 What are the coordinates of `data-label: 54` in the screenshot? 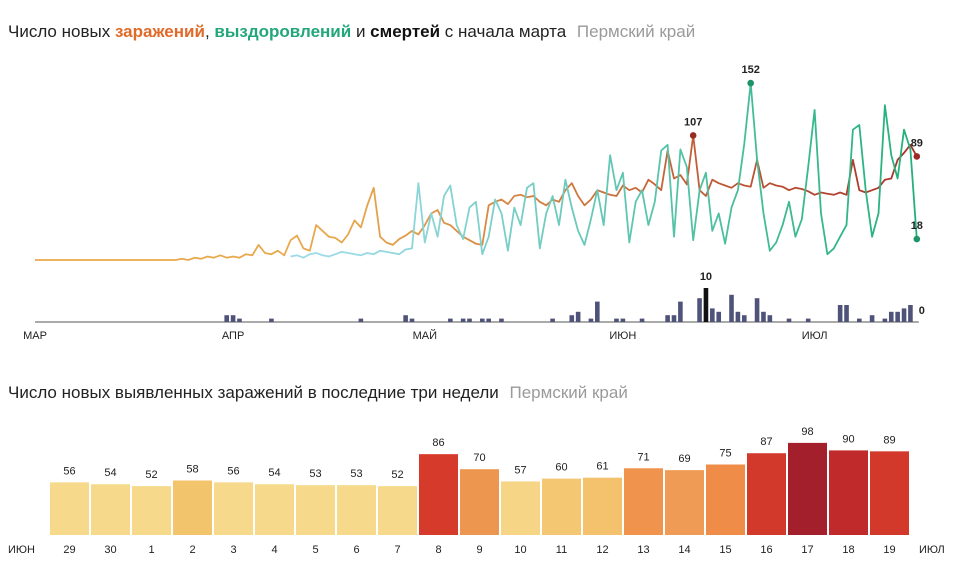 It's located at (110, 473).